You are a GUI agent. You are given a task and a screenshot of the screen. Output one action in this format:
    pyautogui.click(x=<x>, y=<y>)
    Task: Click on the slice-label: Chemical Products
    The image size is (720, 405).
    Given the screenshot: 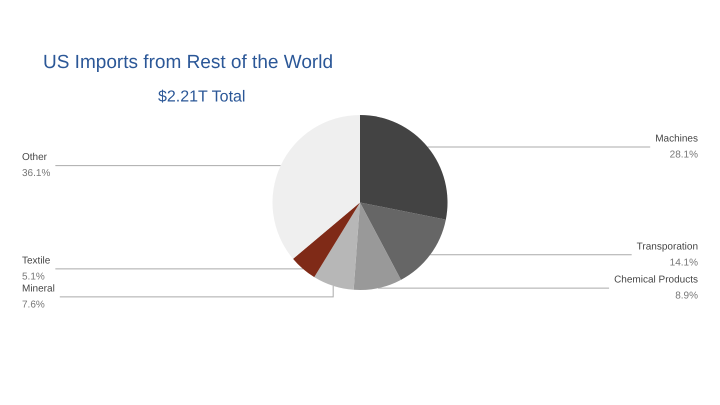 What is the action you would take?
    pyautogui.click(x=656, y=280)
    